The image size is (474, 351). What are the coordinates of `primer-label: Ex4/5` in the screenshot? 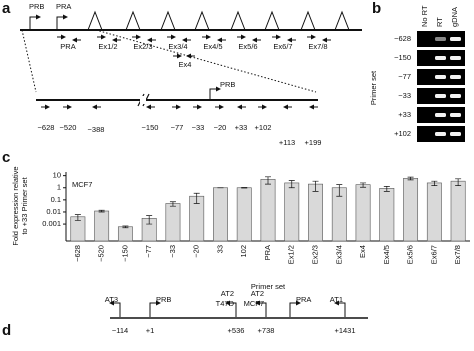 It's located at (212, 46).